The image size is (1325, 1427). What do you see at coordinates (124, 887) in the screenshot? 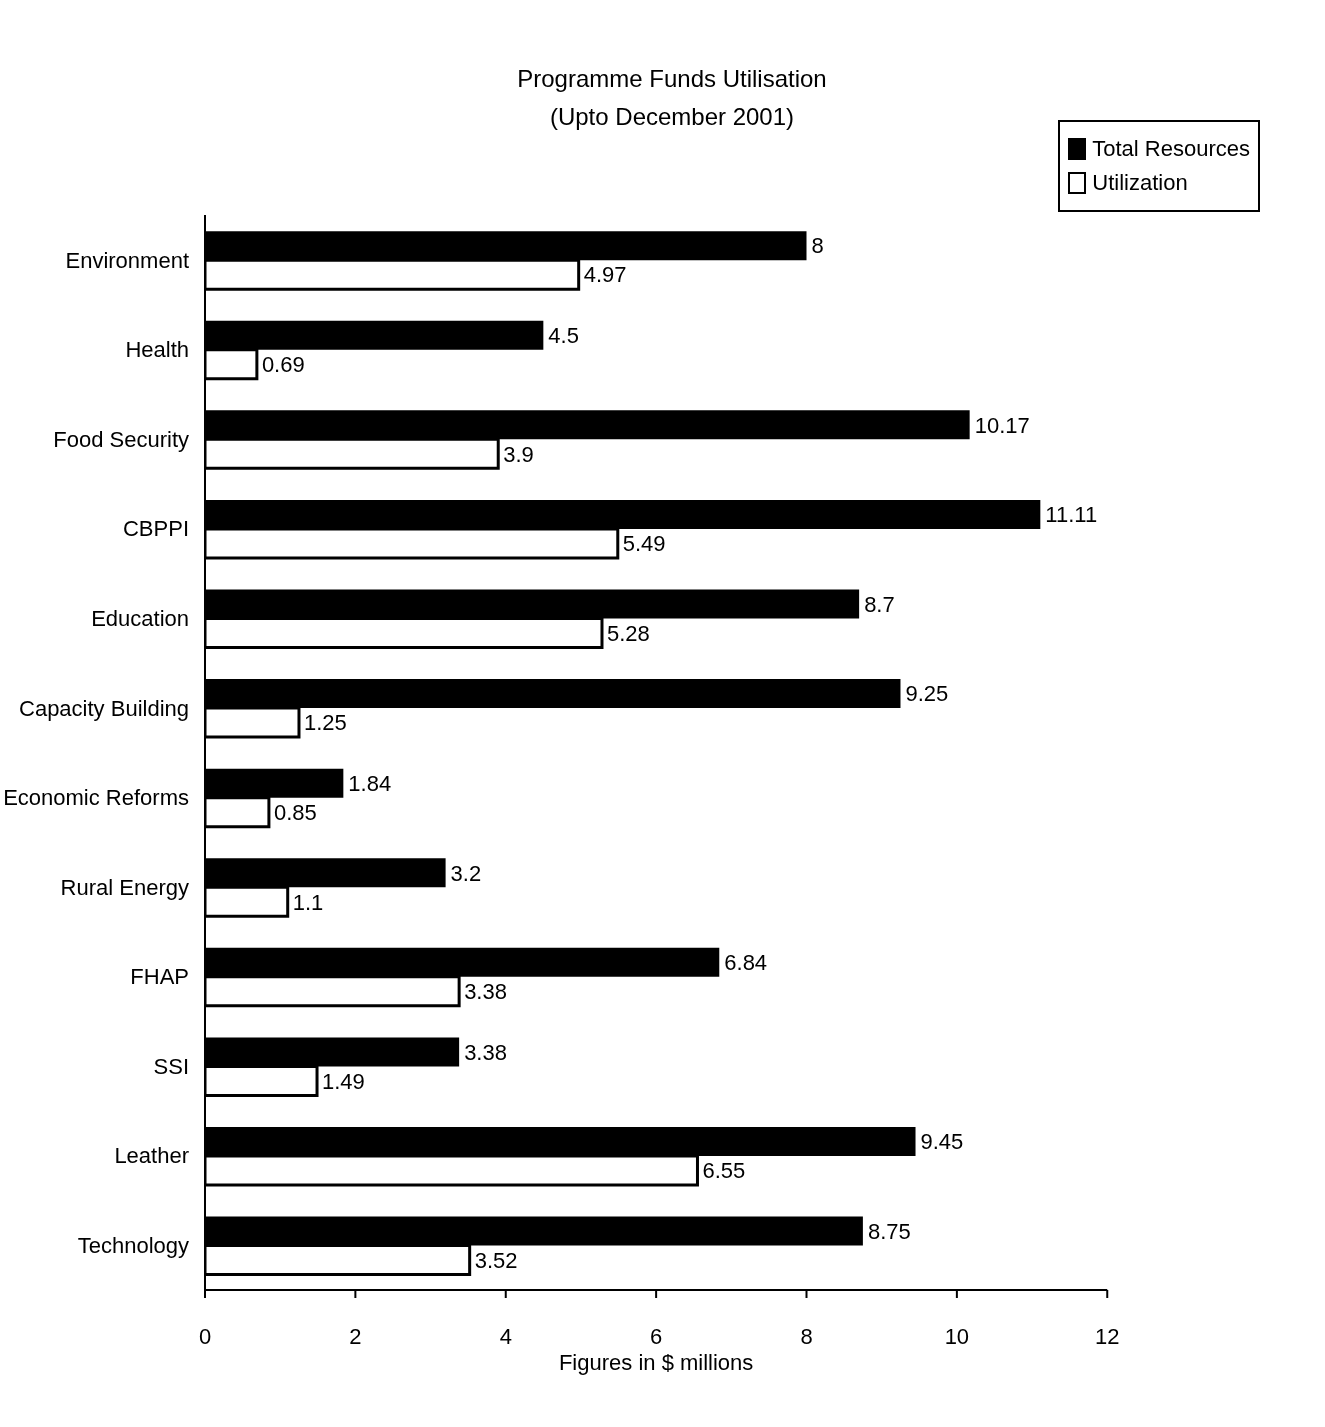
I see `y-tick-label: Rural Energy` at bounding box center [124, 887].